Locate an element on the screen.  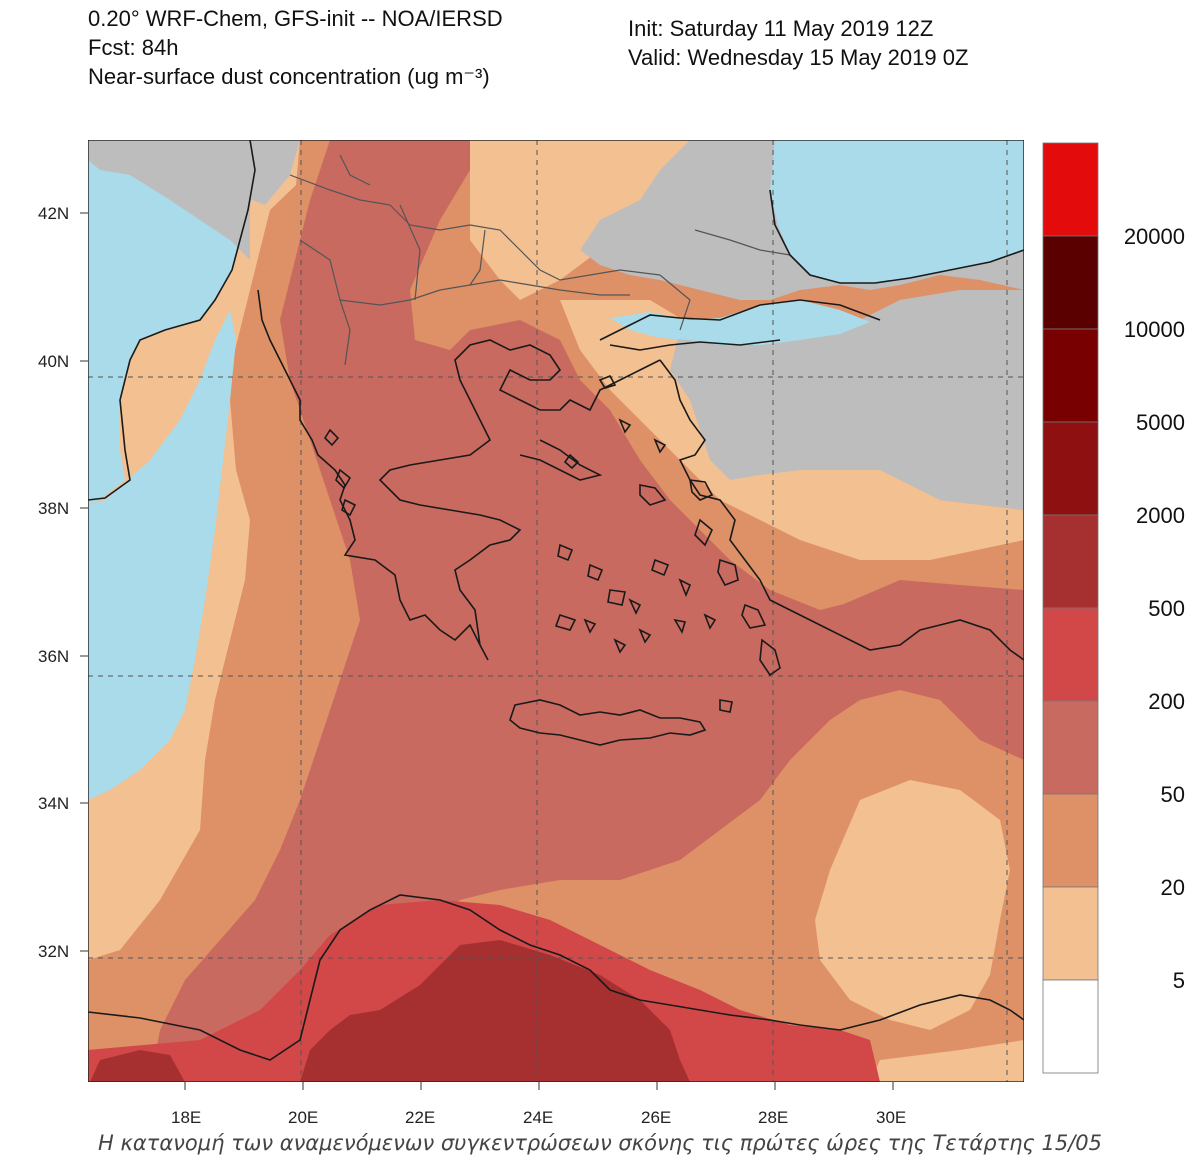
dust-field-5-20-southeast-edge is located at coordinates (947, 1061).